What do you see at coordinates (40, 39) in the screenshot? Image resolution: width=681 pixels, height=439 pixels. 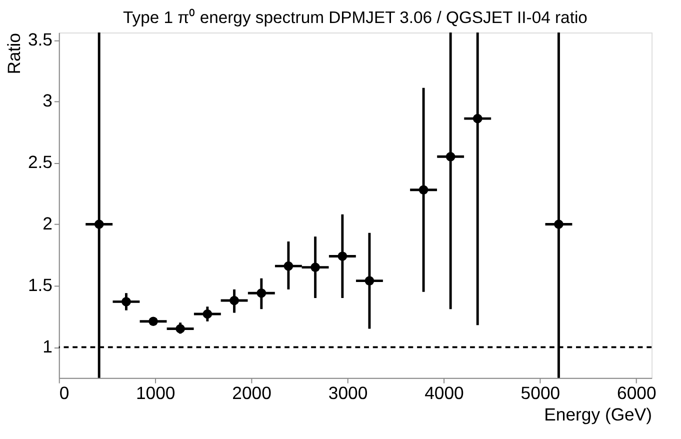 I see `y-tick-label: 3.5` at bounding box center [40, 39].